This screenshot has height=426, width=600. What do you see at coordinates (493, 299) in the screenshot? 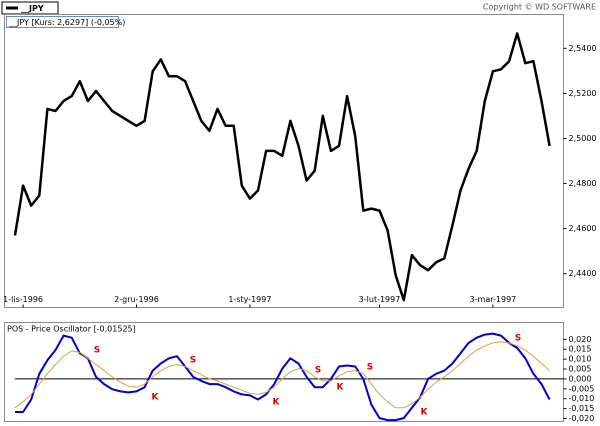
I see `x-tick-label: 3-mar-1997` at bounding box center [493, 299].